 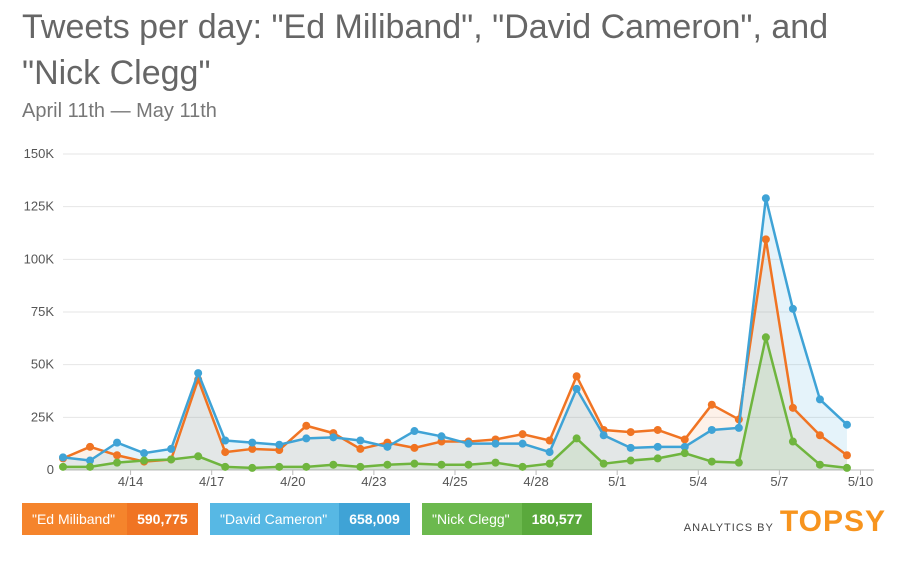 What do you see at coordinates (292, 481) in the screenshot?
I see `x-tick-label: 4/20` at bounding box center [292, 481].